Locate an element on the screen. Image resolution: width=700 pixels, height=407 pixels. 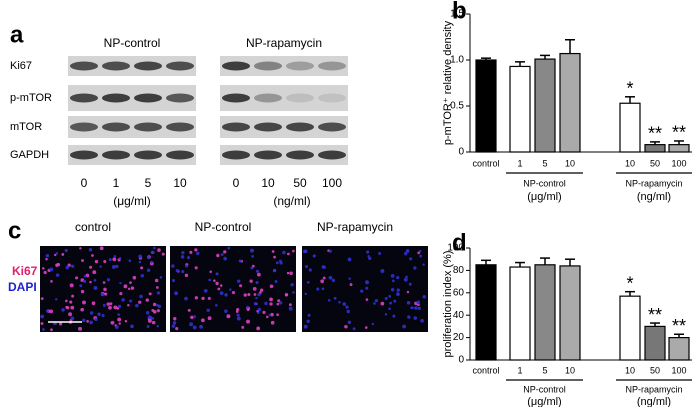
group-label: NP-rapamycin is located at coordinates (653, 389).